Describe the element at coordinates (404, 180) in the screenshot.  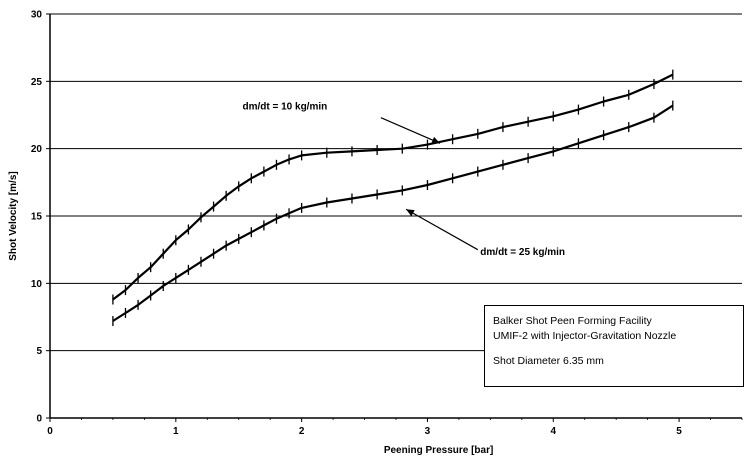
I see `annotations: dm/dt = 10 kg/min dm/dt = 25 kg/min` at that location.